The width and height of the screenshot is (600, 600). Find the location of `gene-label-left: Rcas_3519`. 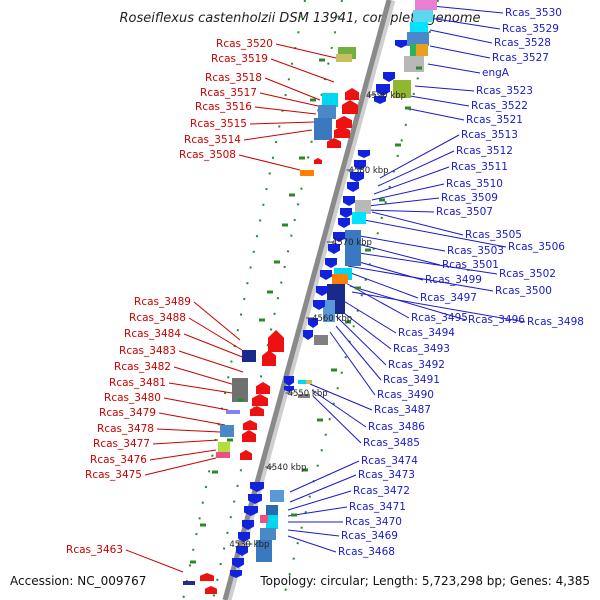

gene-label-left: Rcas_3519 is located at coordinates (239, 59).